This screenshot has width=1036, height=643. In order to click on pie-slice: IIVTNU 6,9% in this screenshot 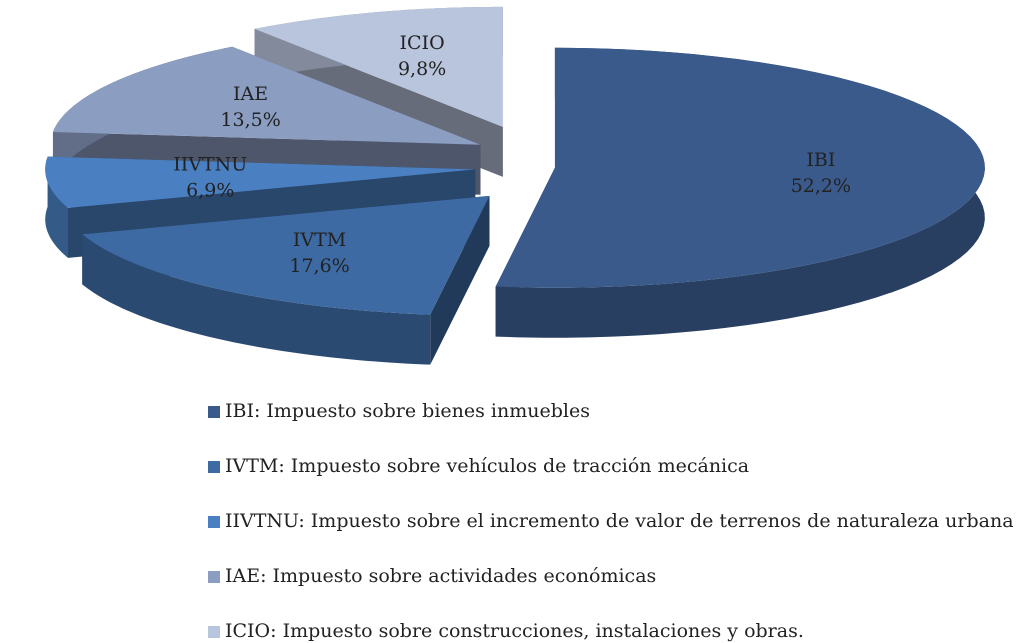, I will do `click(260, 206)`.